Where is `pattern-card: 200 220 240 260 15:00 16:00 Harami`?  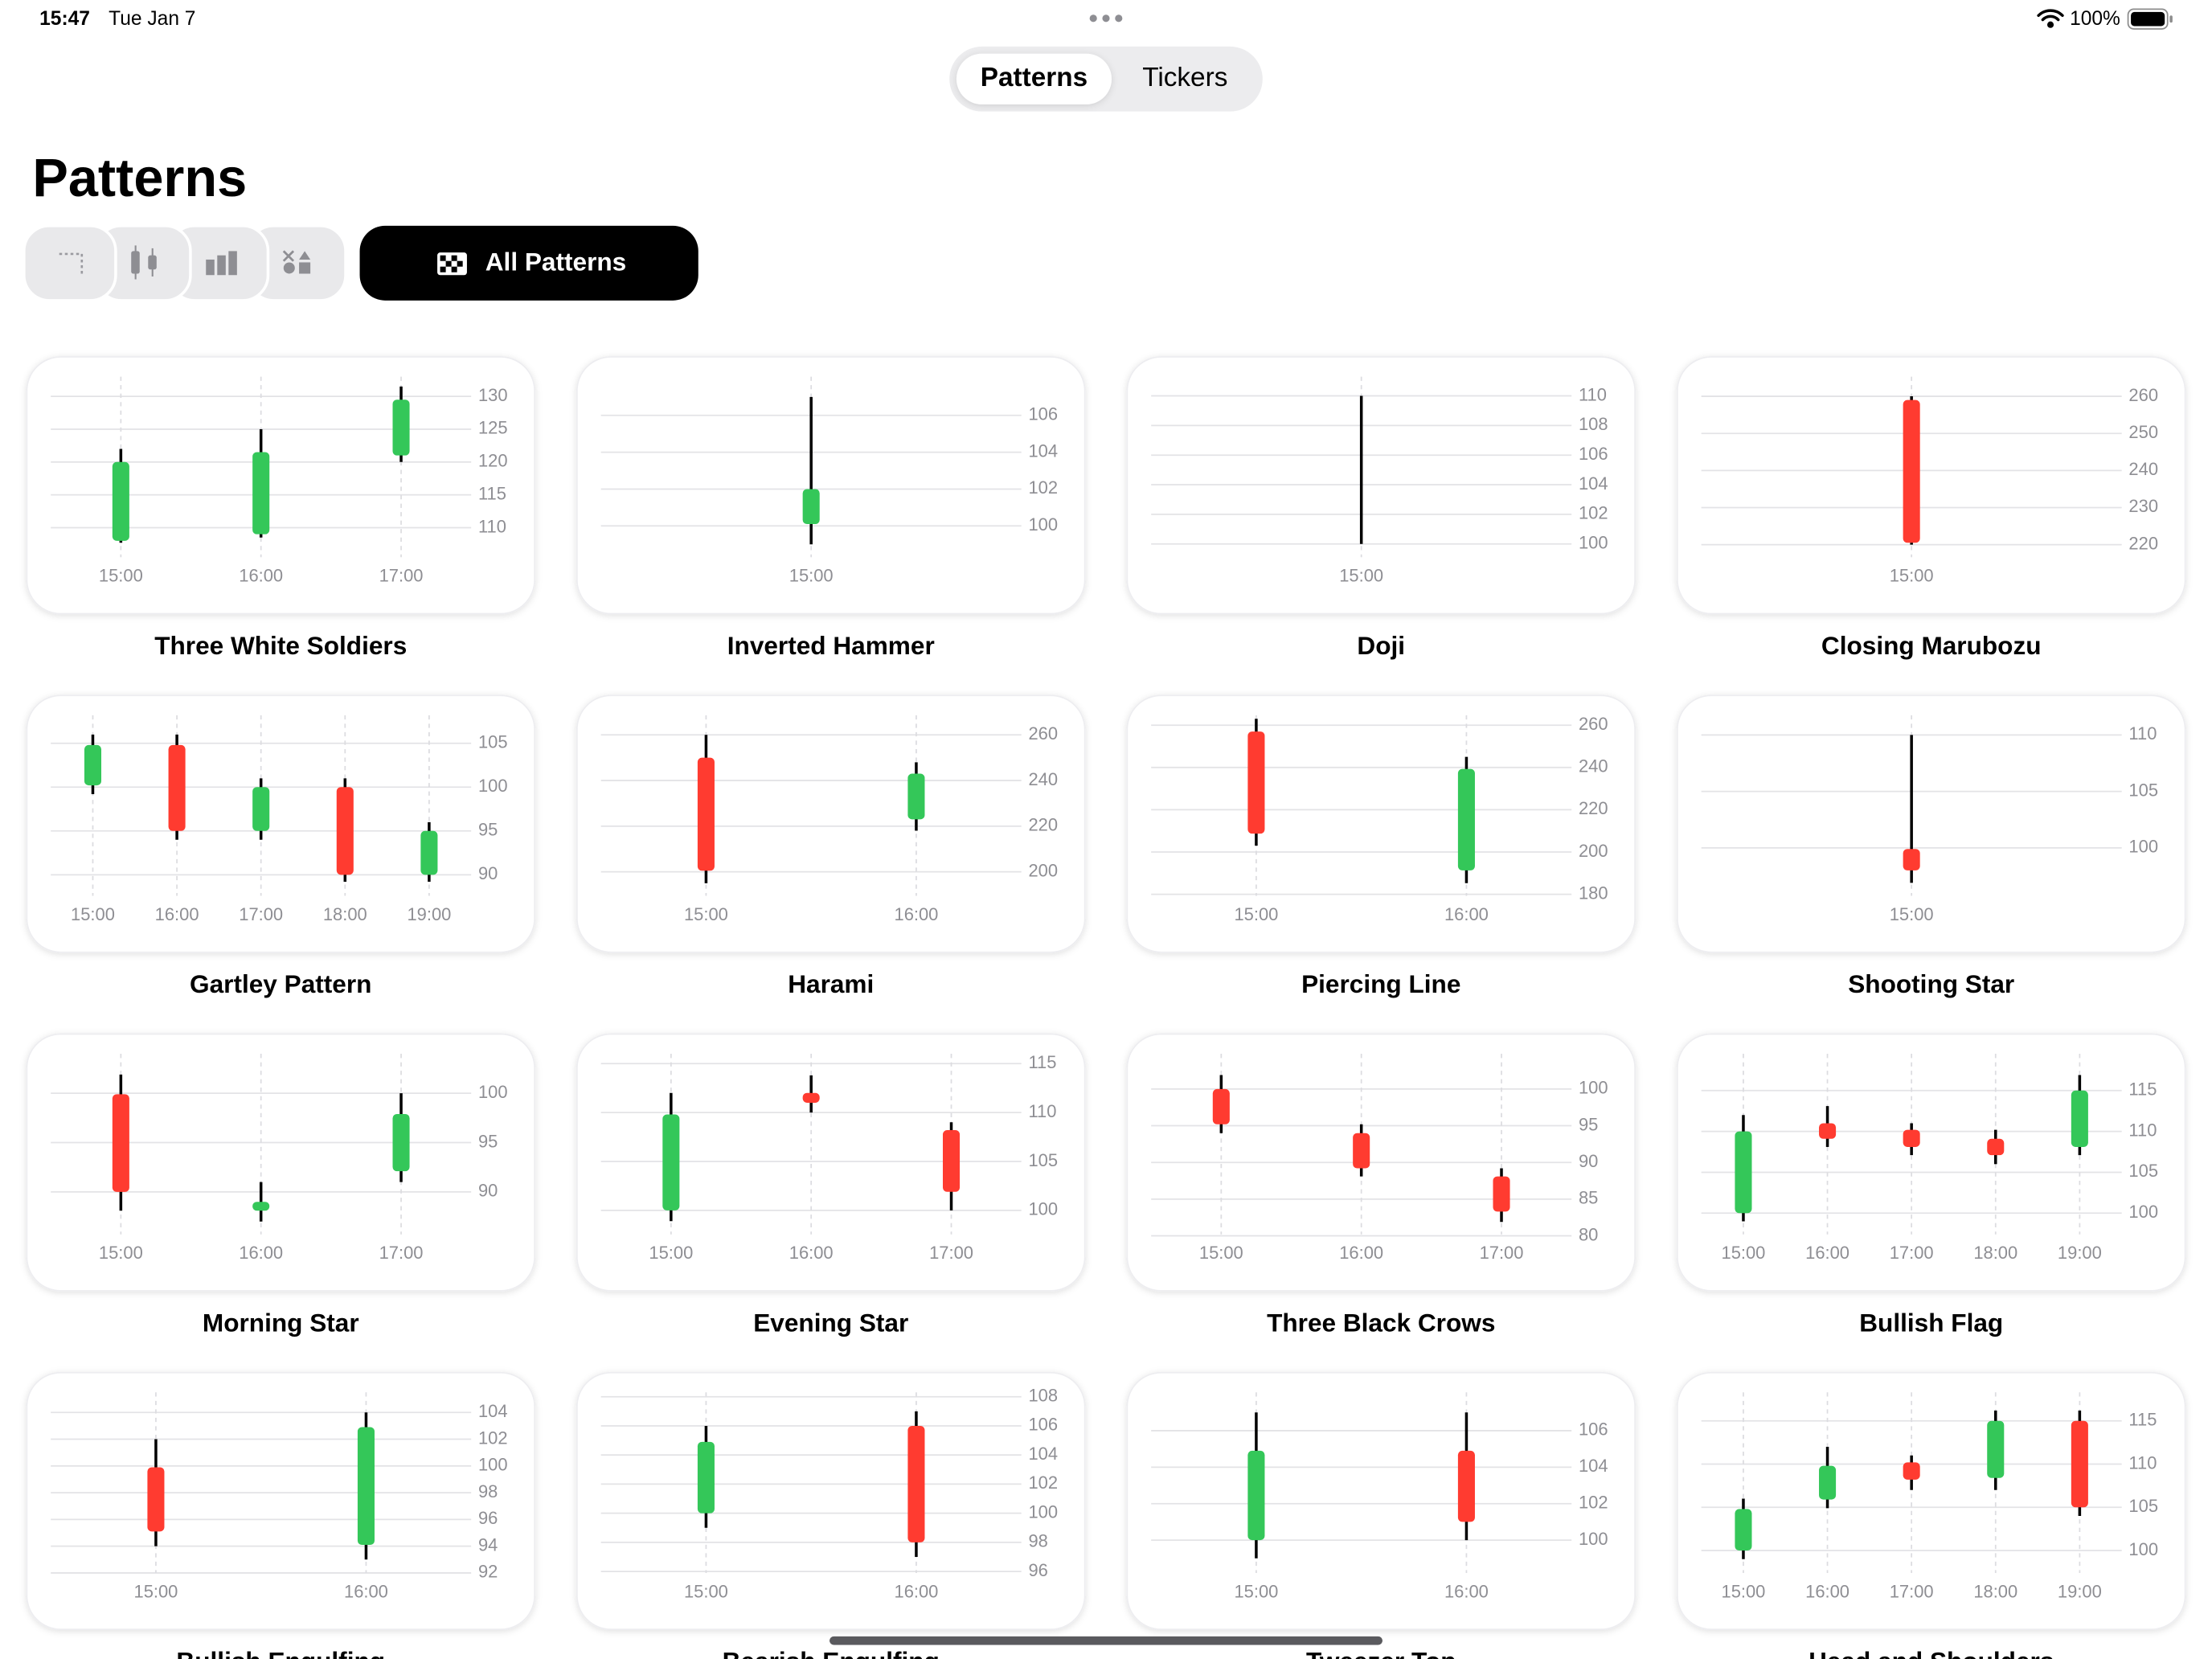 pattern-card: 200 220 240 260 15:00 16:00 Harami is located at coordinates (831, 846).